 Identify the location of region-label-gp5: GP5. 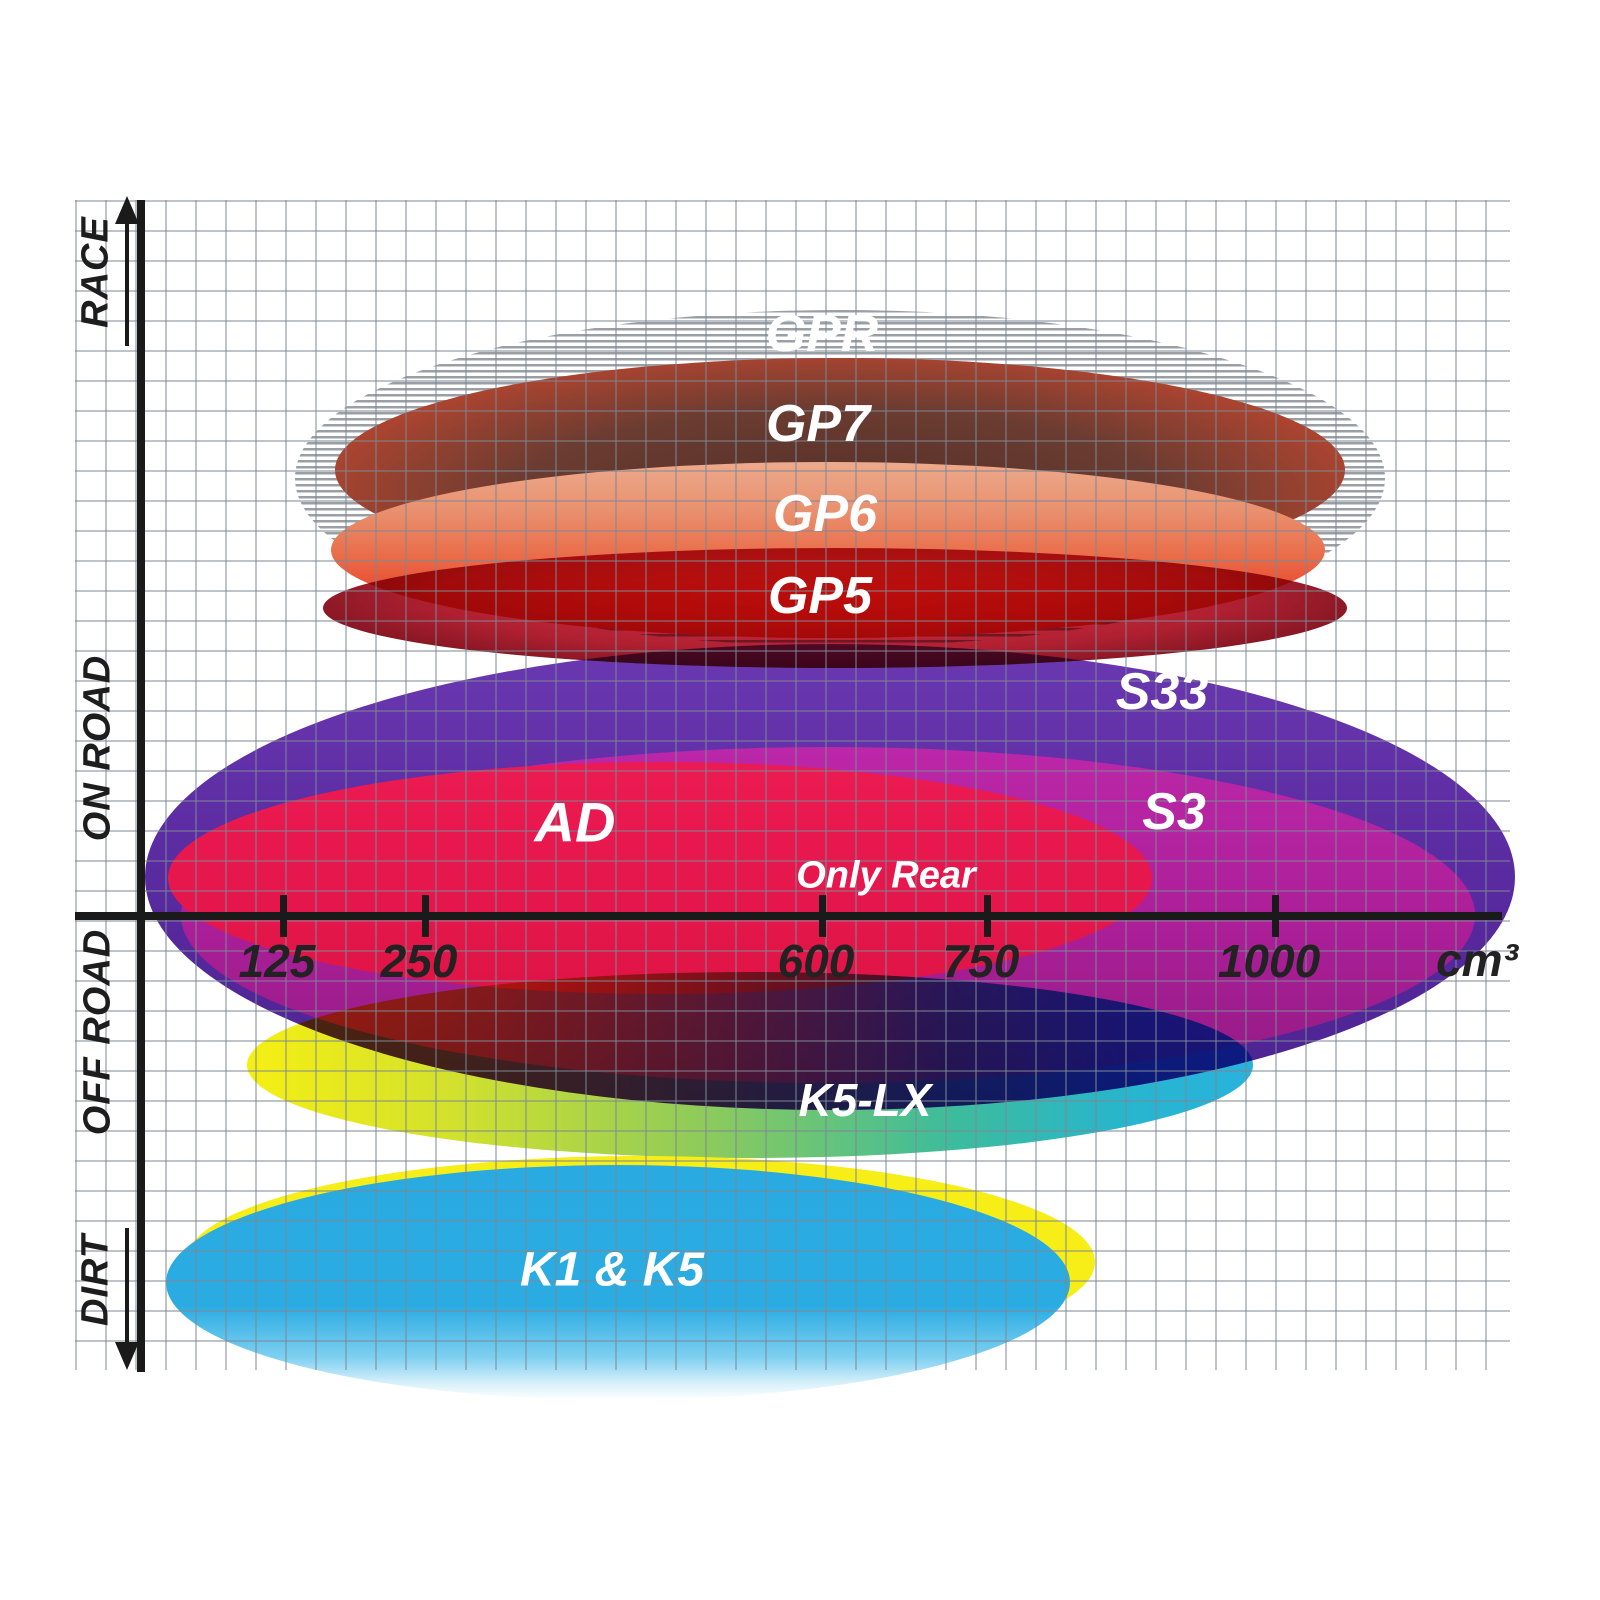
(820, 596).